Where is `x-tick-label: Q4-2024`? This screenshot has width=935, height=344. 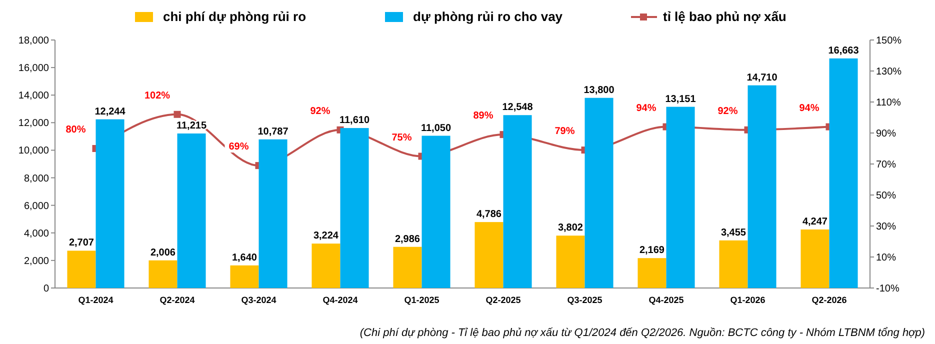 x-tick-label: Q4-2024 is located at coordinates (340, 300).